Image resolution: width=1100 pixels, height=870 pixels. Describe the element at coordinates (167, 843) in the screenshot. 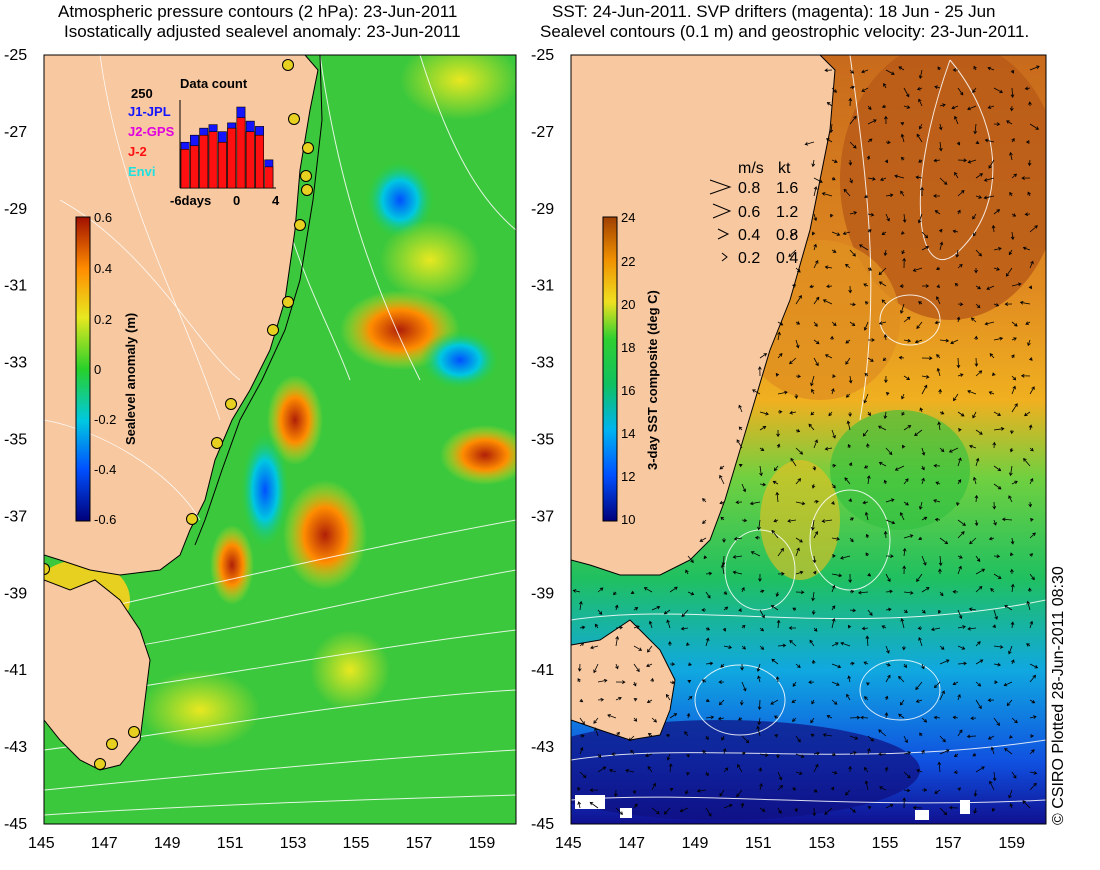

I see `x-tick-left: 149` at that location.